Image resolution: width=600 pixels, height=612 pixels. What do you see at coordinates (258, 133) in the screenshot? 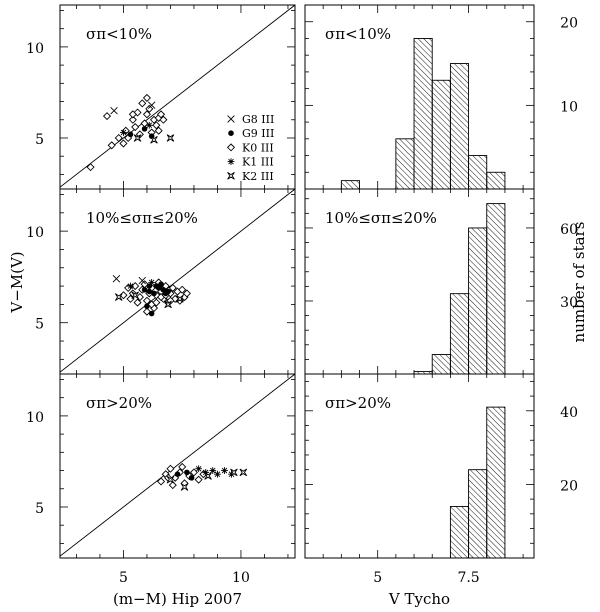
I see `legend-label: G9 III` at bounding box center [258, 133].